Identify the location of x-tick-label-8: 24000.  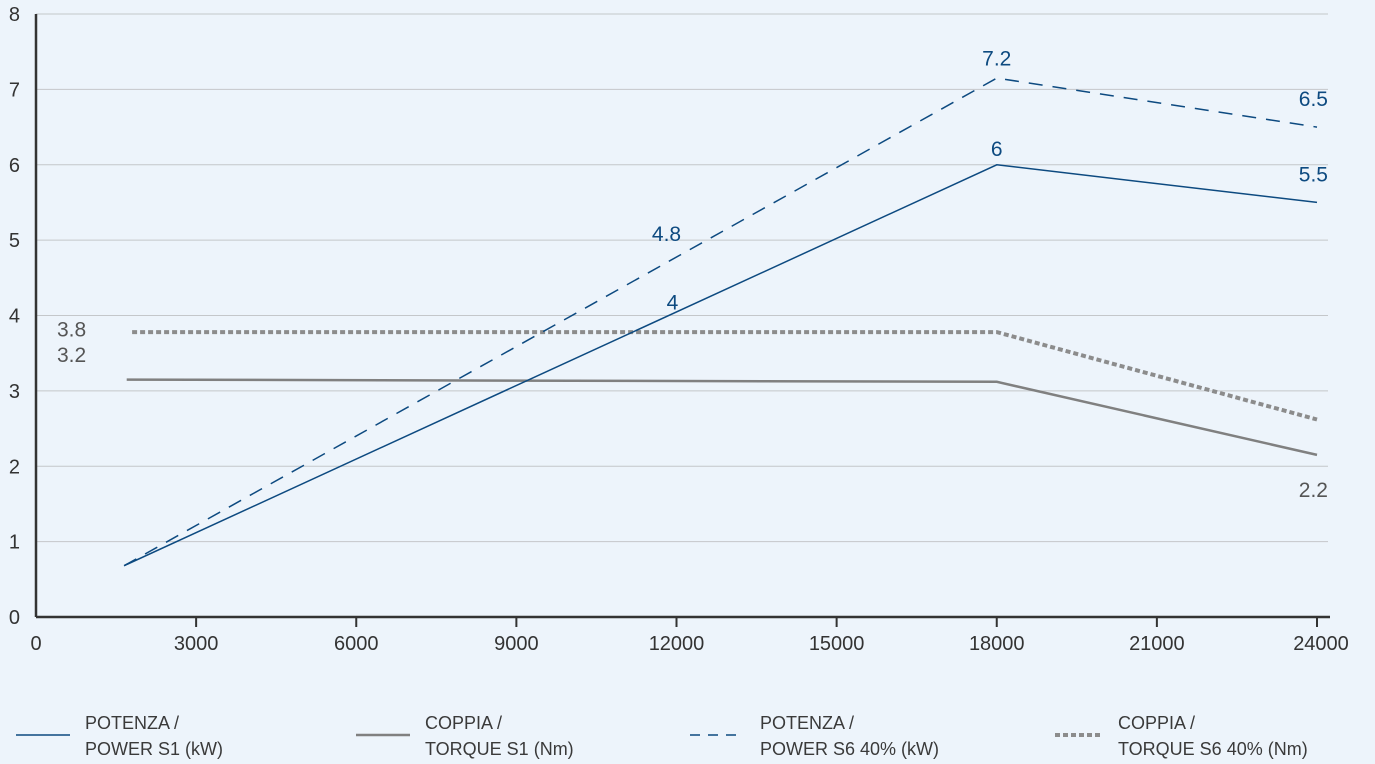
(1321, 644).